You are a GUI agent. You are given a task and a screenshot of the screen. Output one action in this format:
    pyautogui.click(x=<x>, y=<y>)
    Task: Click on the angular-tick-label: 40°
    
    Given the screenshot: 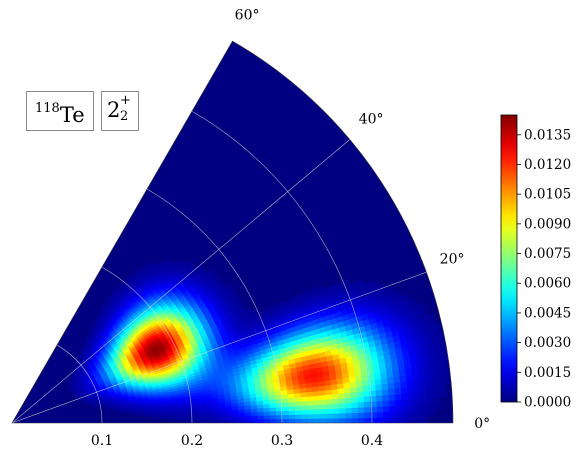 What is the action you would take?
    pyautogui.click(x=371, y=119)
    